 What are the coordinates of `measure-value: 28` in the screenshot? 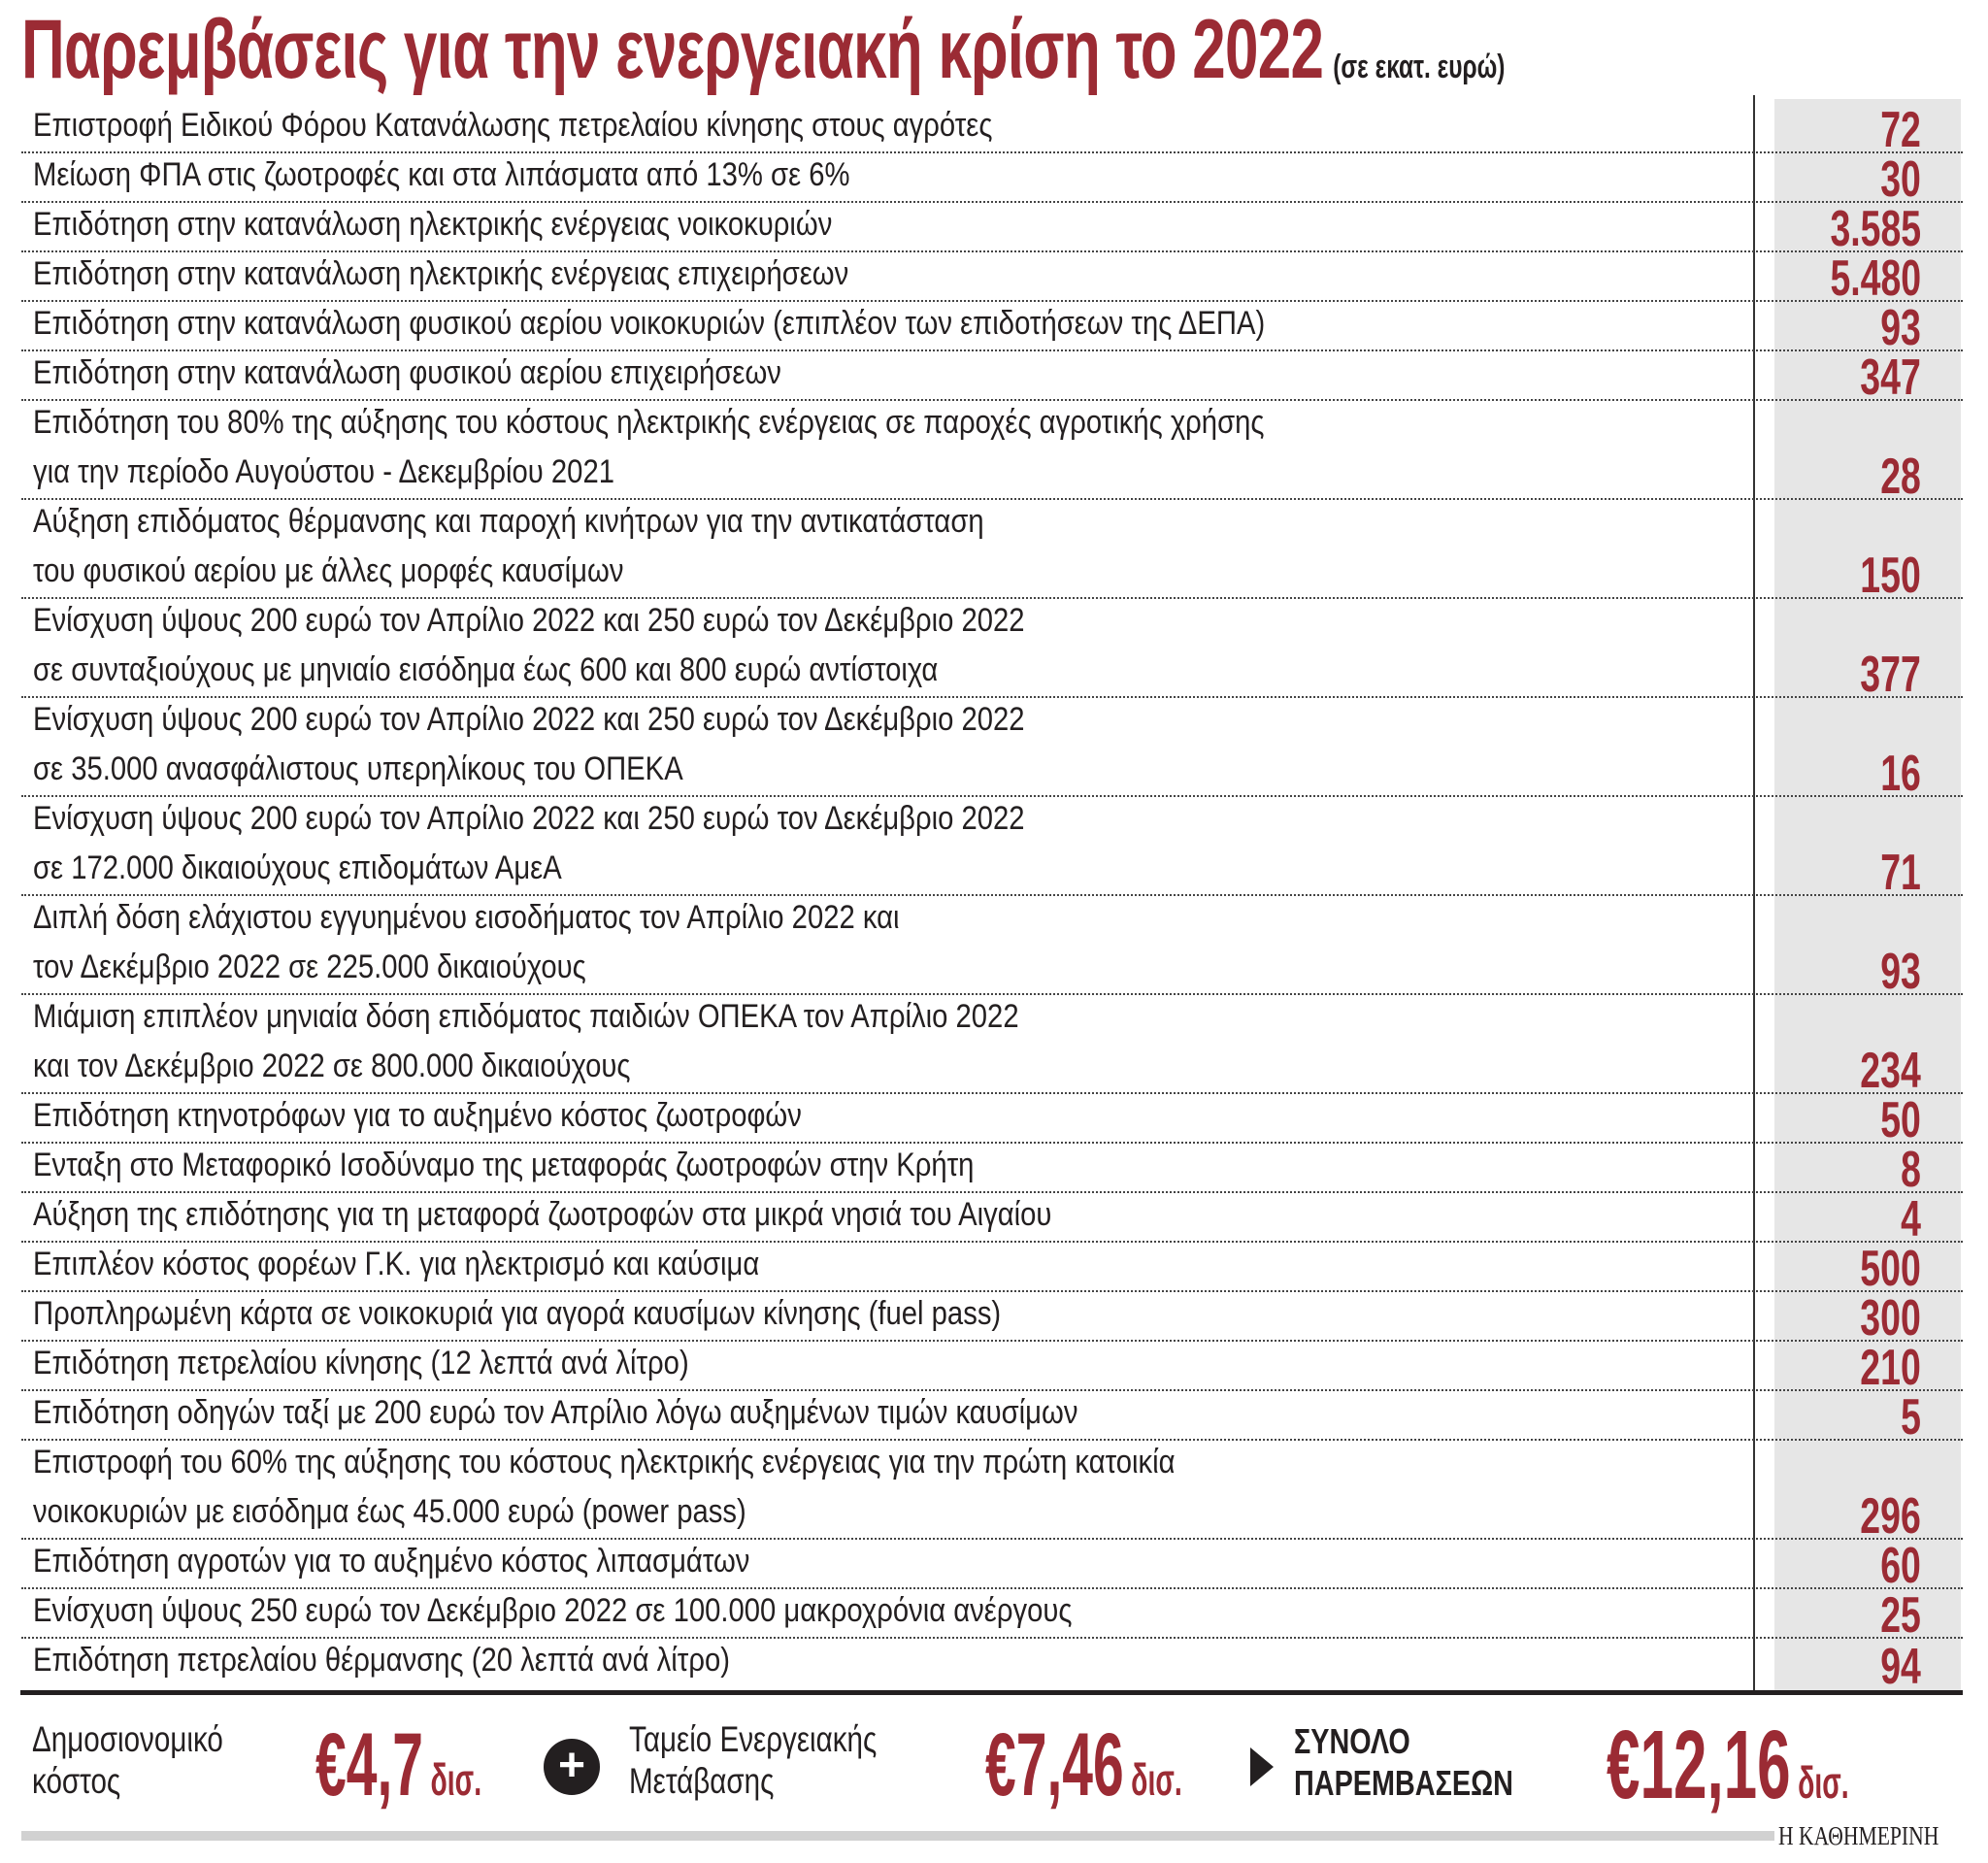 It's located at (1901, 477).